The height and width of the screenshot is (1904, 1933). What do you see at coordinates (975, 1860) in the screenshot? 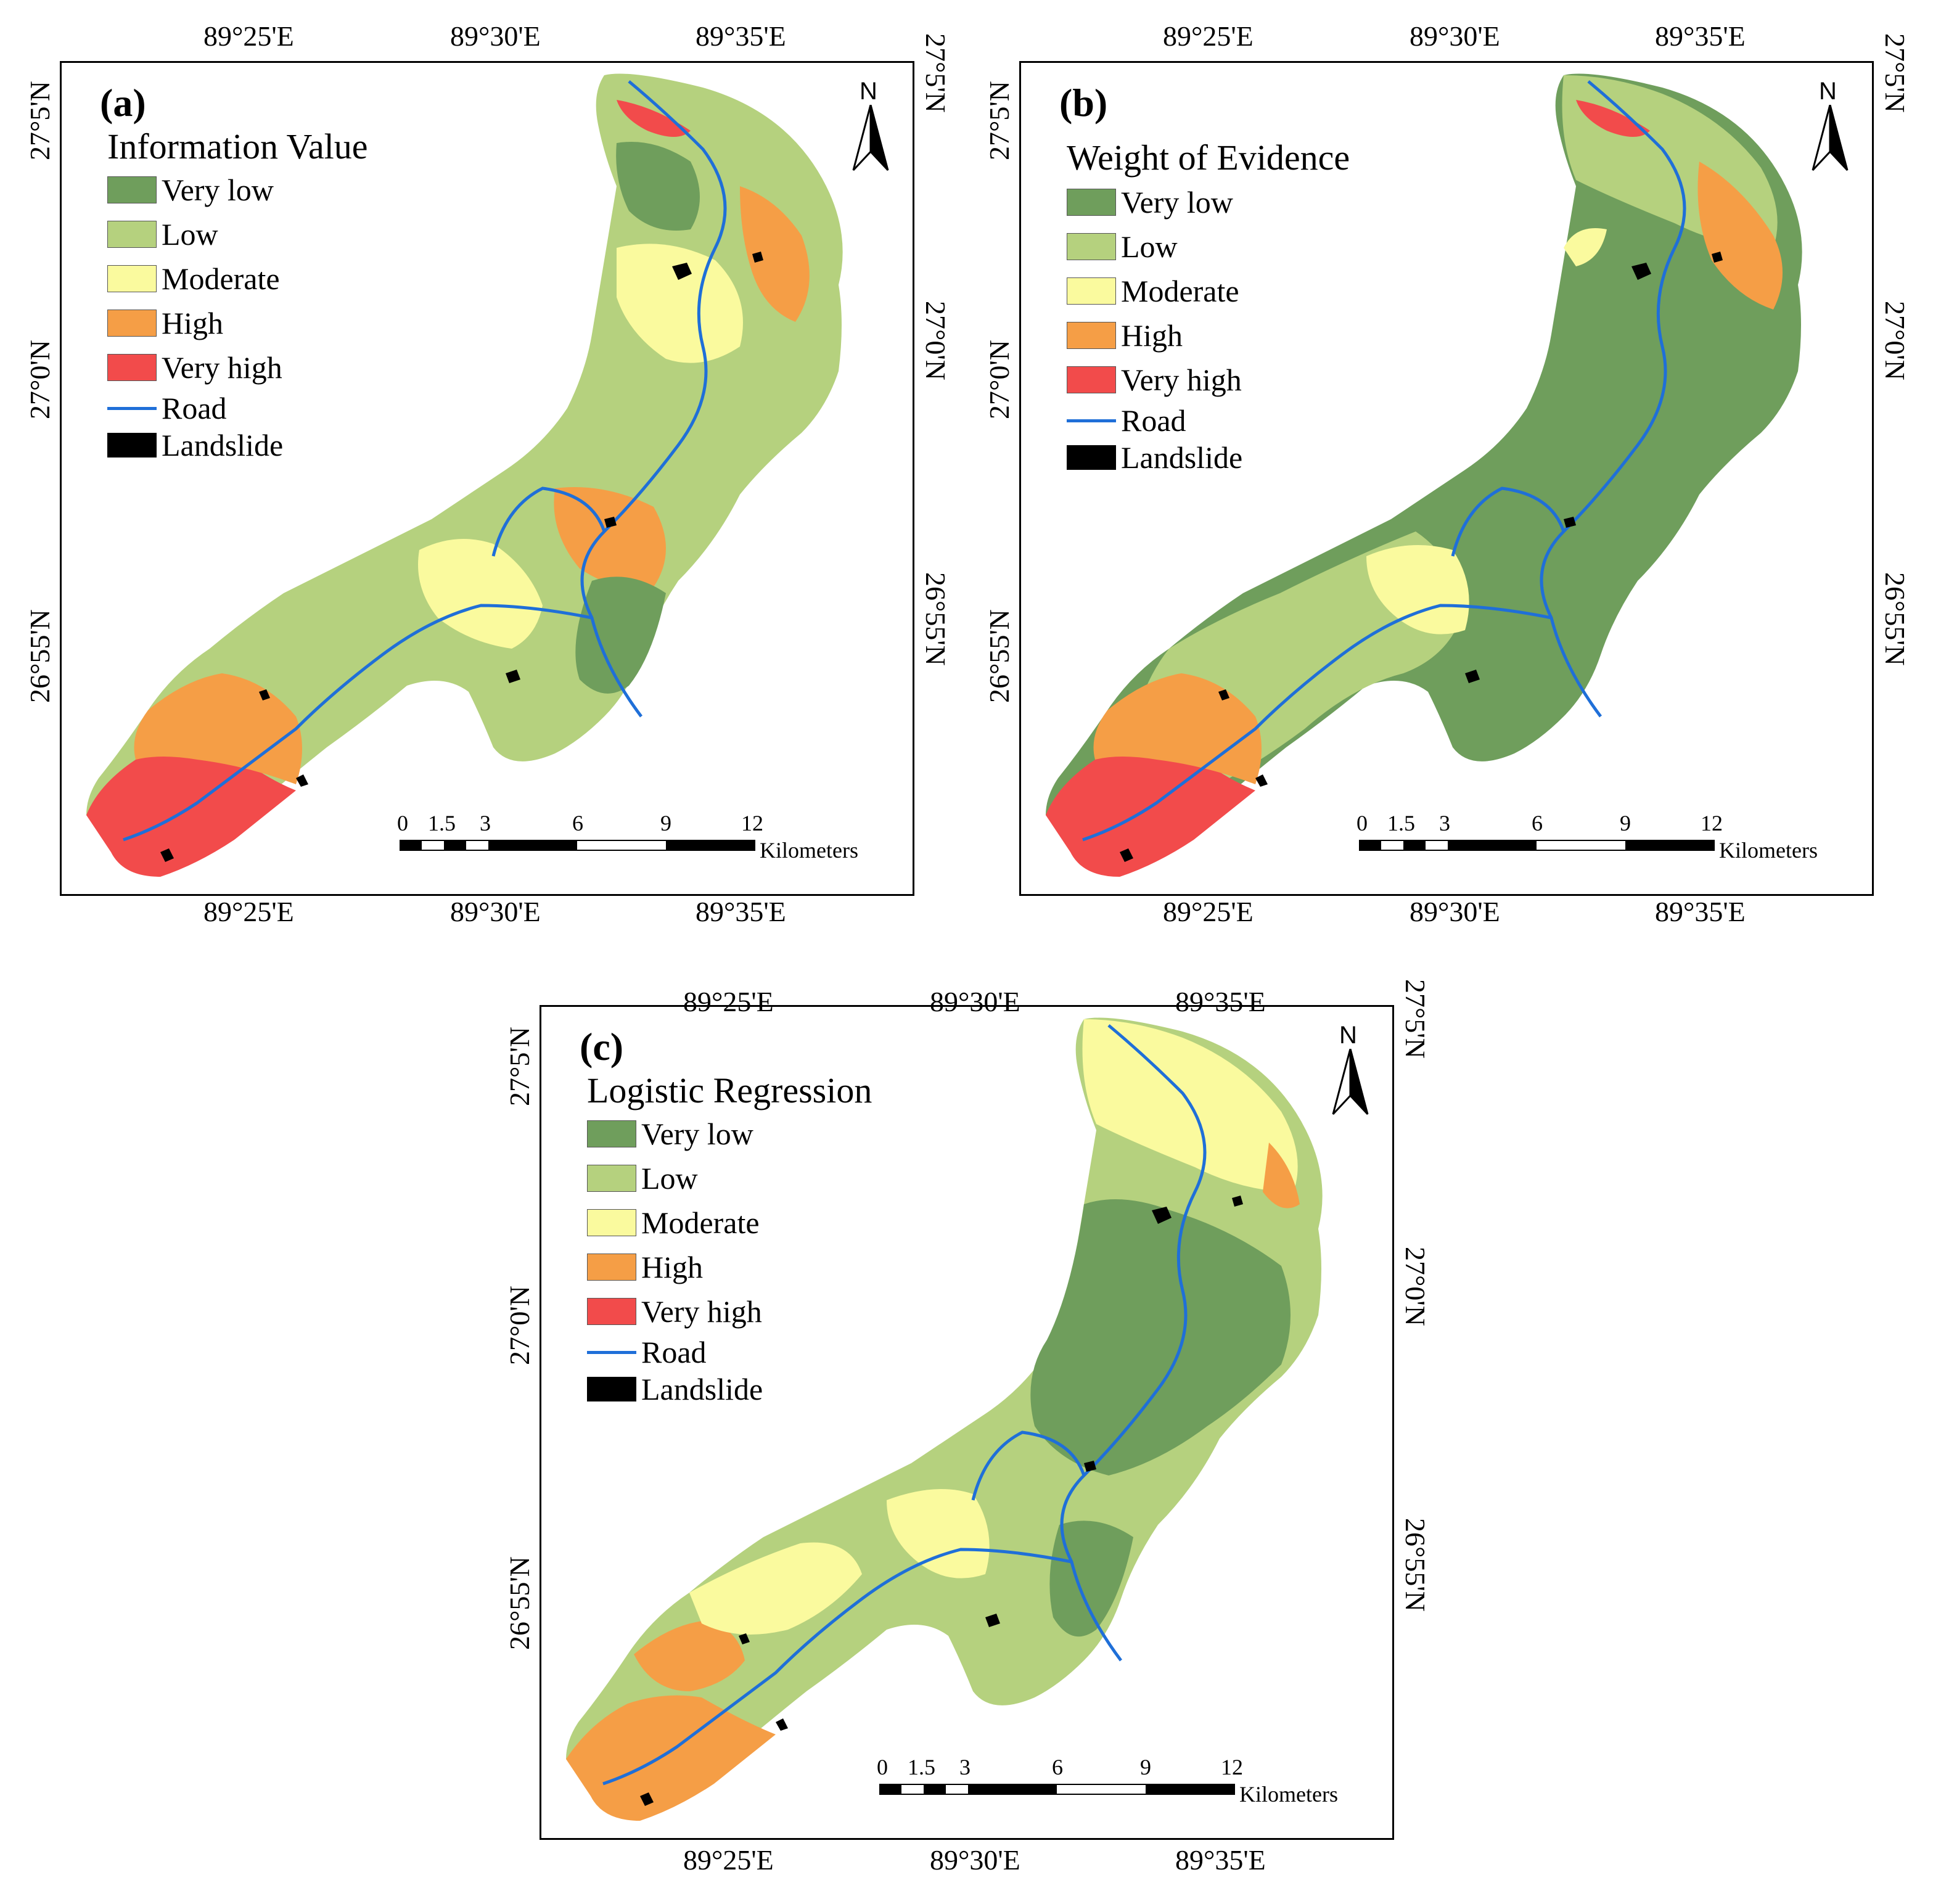
I see `lon-tick-bottom: 89°30'E` at bounding box center [975, 1860].